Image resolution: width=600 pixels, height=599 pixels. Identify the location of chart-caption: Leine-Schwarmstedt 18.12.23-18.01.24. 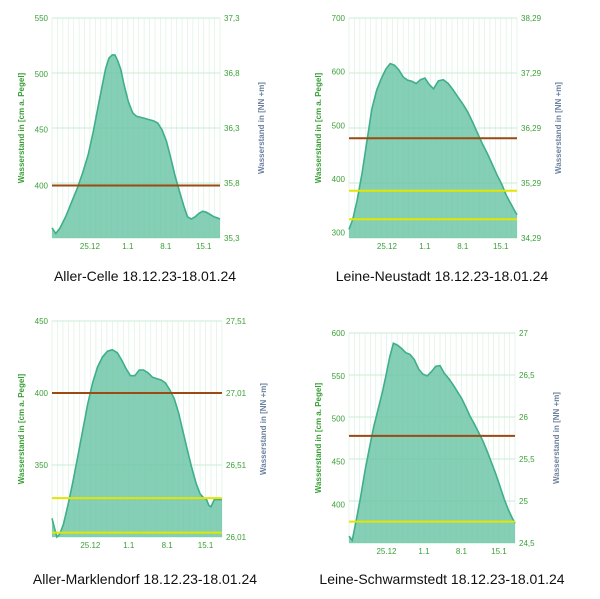
(442, 579).